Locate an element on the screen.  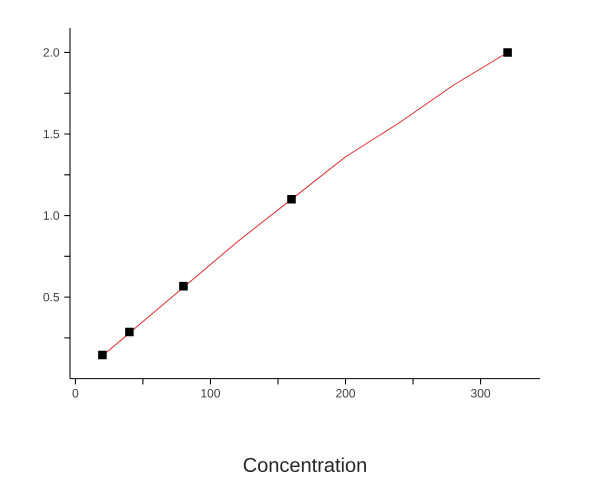
x-axis-title: Concentration is located at coordinates (305, 464).